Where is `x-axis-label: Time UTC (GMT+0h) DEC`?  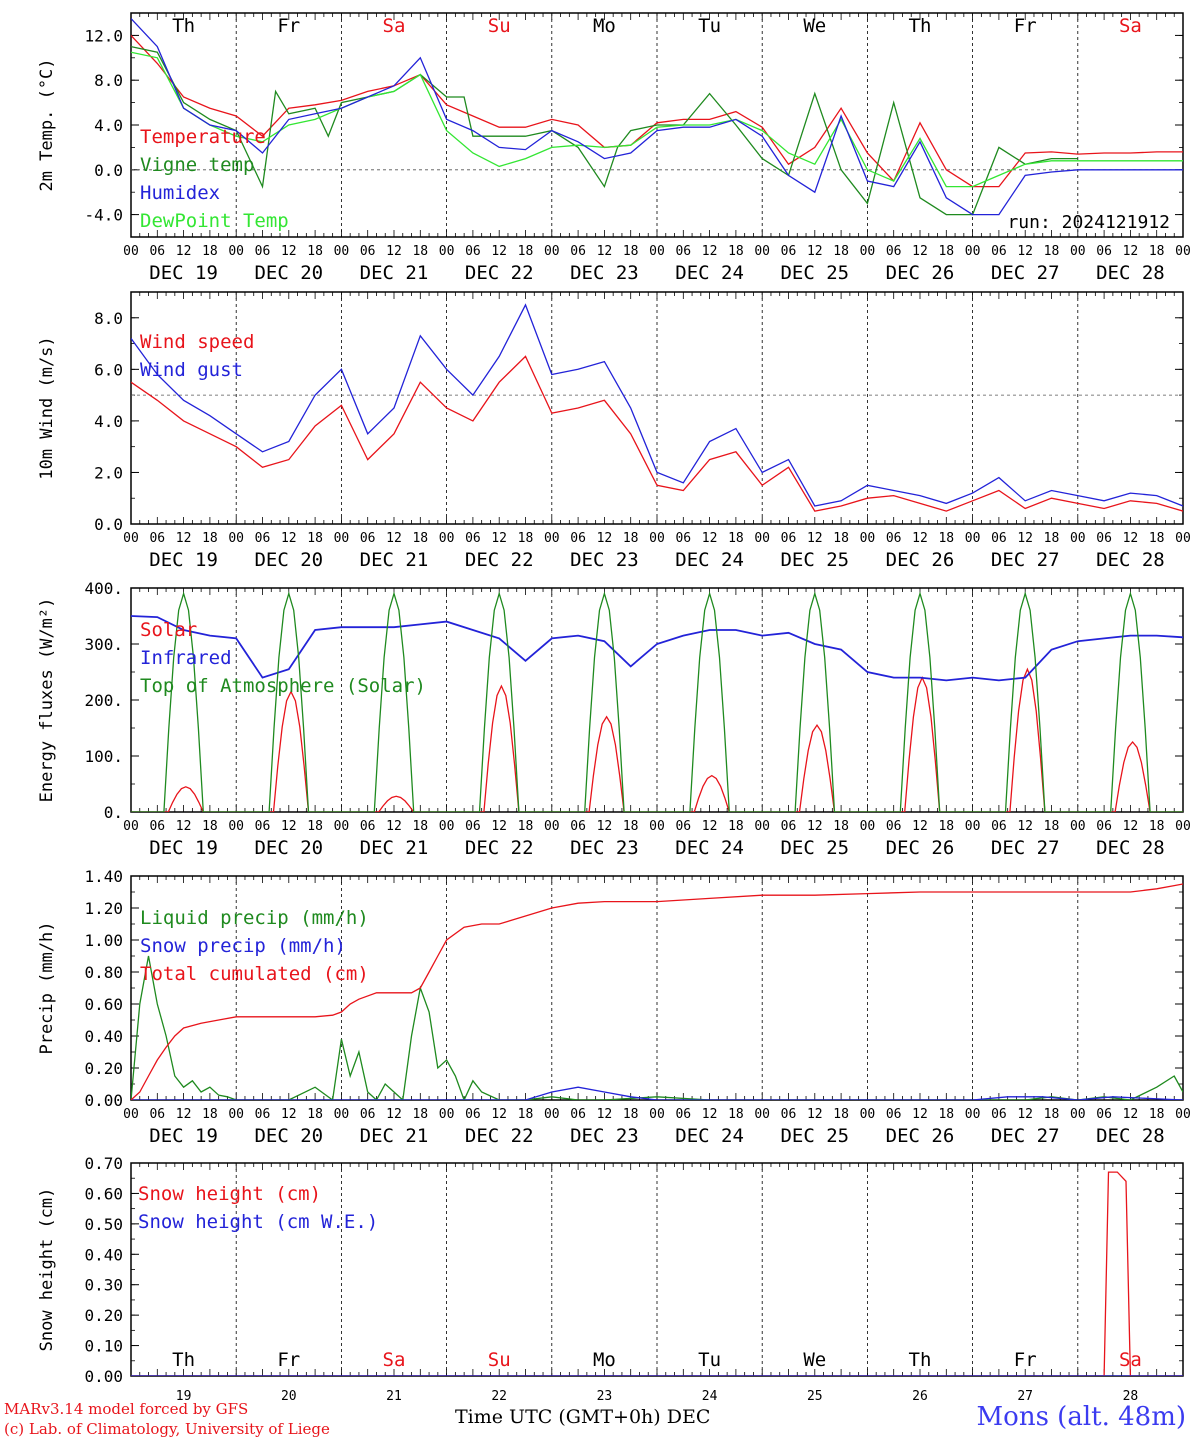
x-axis-label: Time UTC (GMT+0h) DEC is located at coordinates (583, 1417).